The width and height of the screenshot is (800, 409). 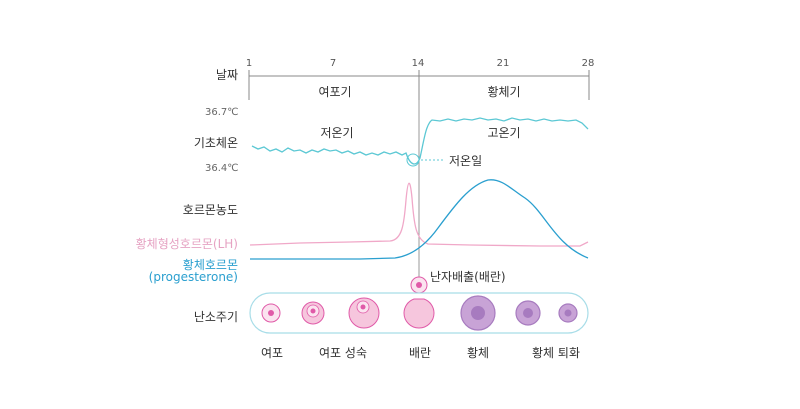 What do you see at coordinates (313, 313) in the screenshot?
I see `maturing-follicle-icon` at bounding box center [313, 313].